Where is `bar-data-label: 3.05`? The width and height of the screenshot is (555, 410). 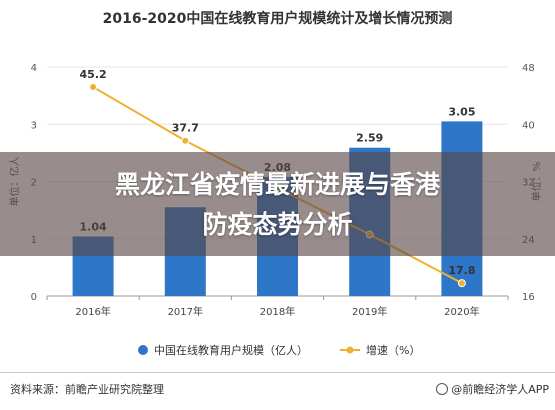
bar-data-label: 3.05 is located at coordinates (461, 111).